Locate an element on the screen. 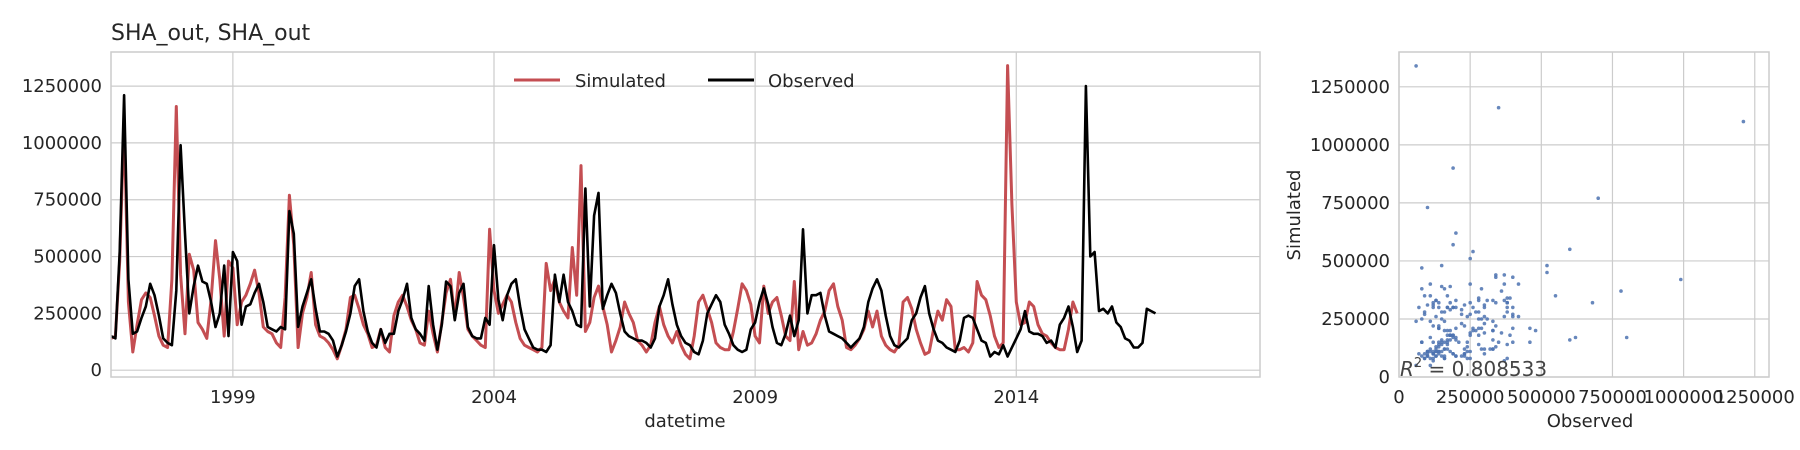 This screenshot has height=450, width=1800. timeseries-y-tick-label: 750000 is located at coordinates (67, 200).